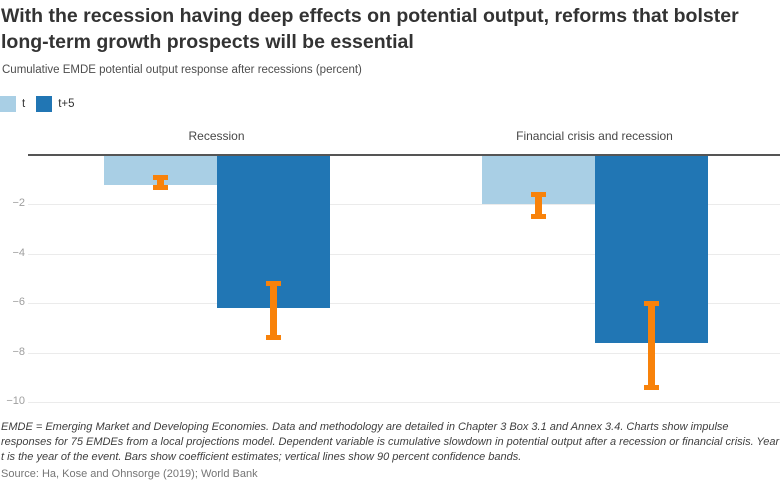 The image size is (780, 487). I want to click on y-axis-tick-label: −10, so click(15, 401).